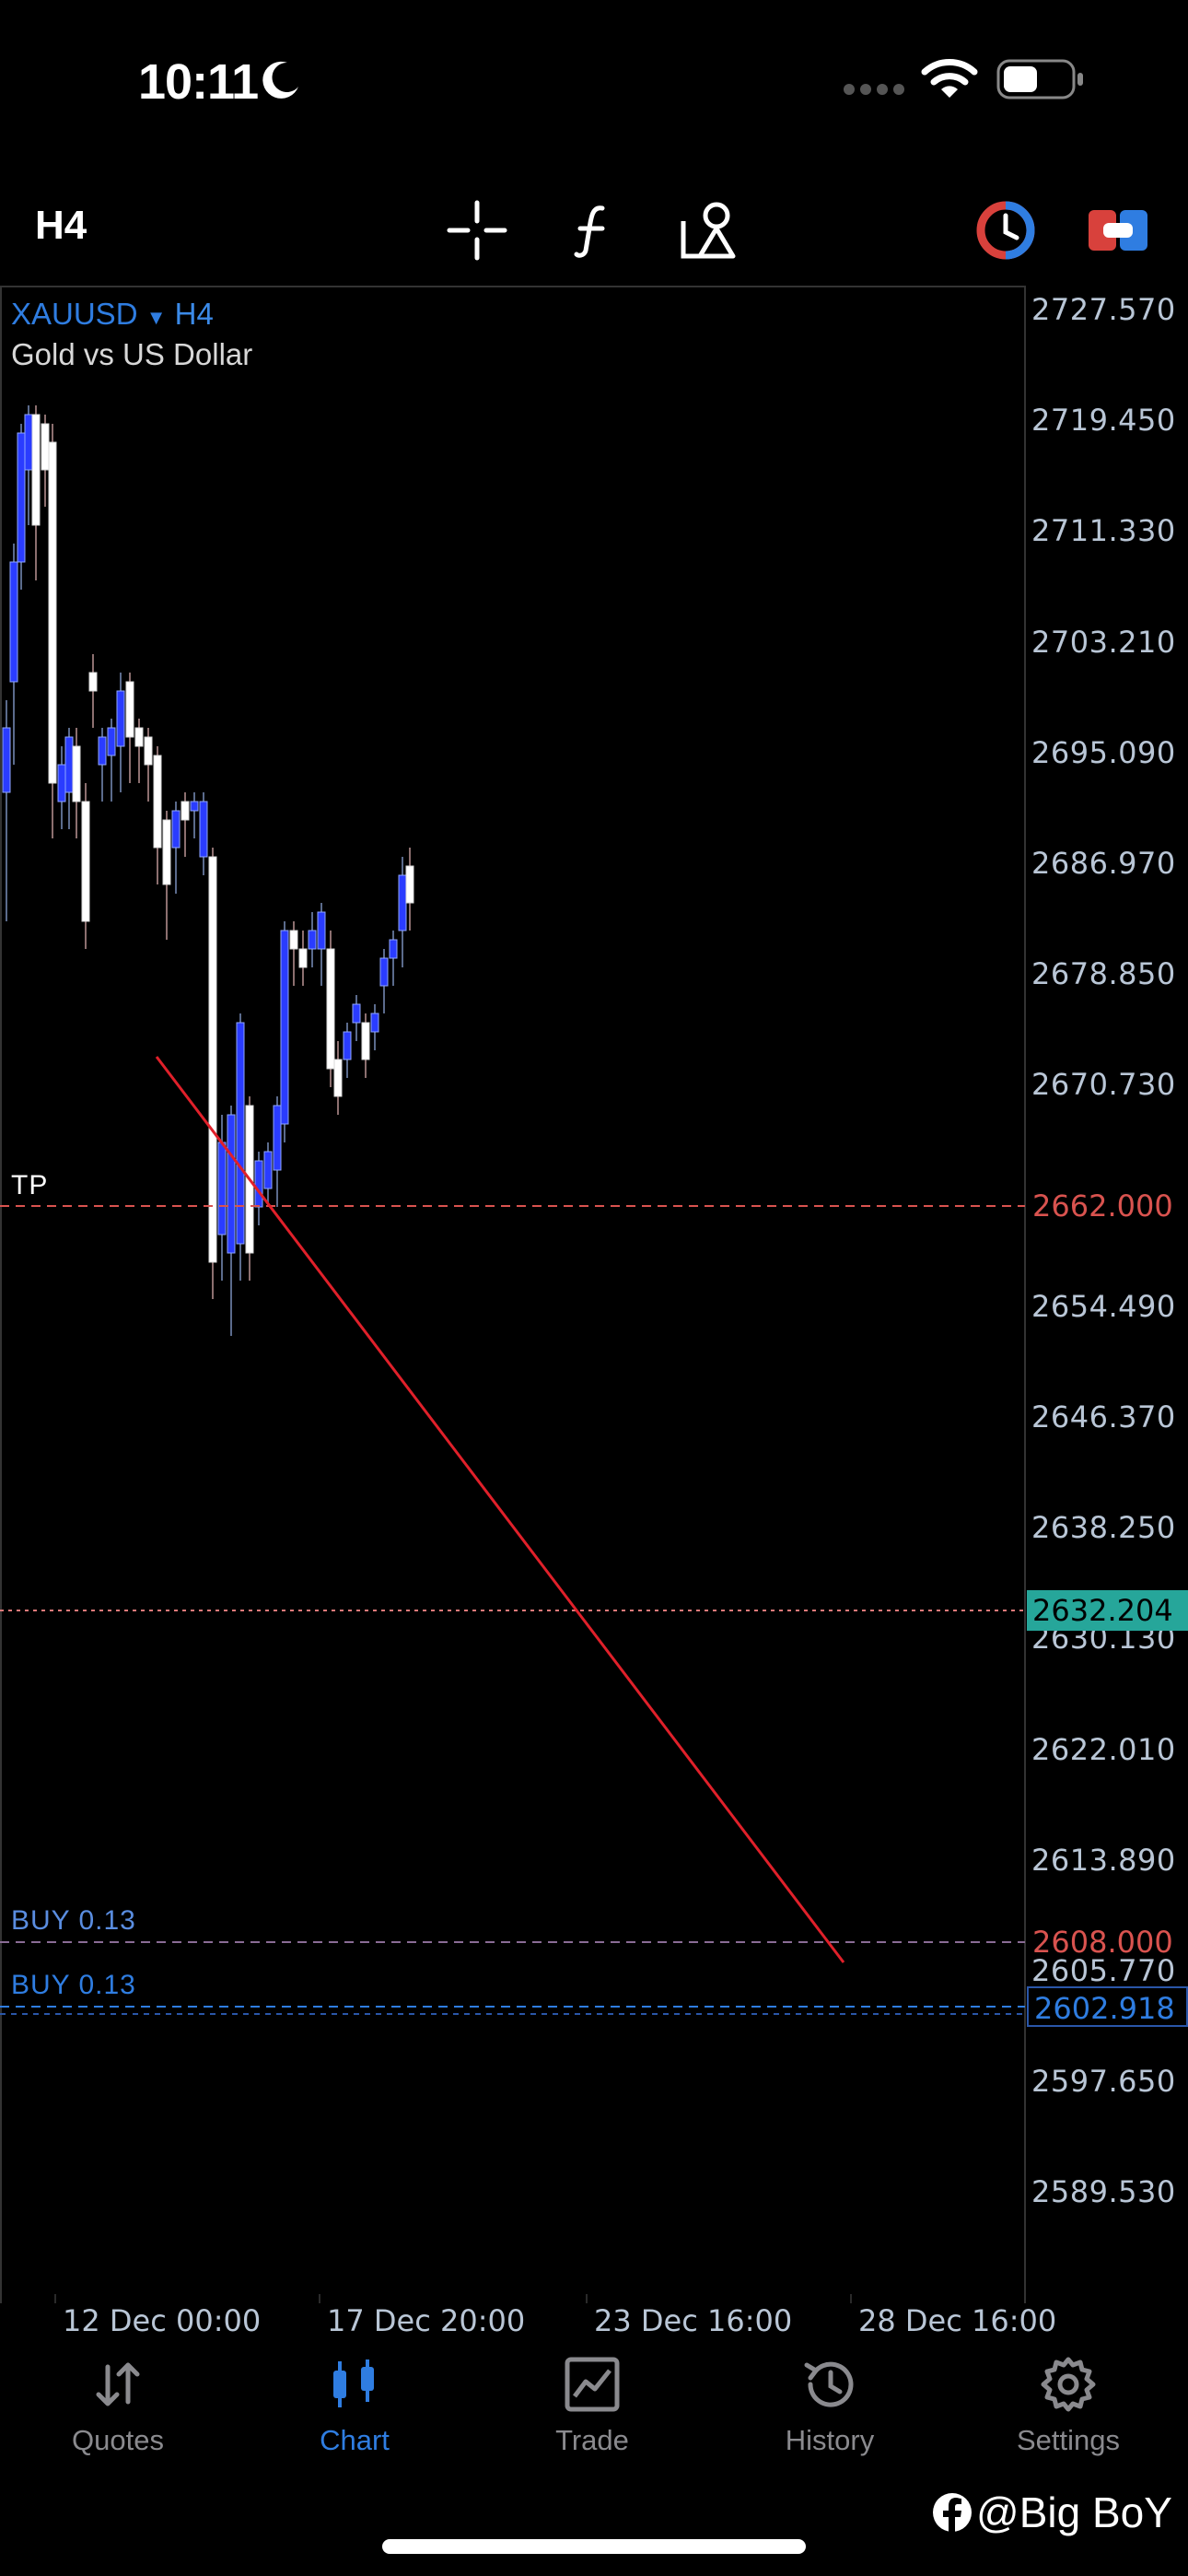 The height and width of the screenshot is (2576, 1188). What do you see at coordinates (1103, 421) in the screenshot?
I see `price-axis-label: 2719.450` at bounding box center [1103, 421].